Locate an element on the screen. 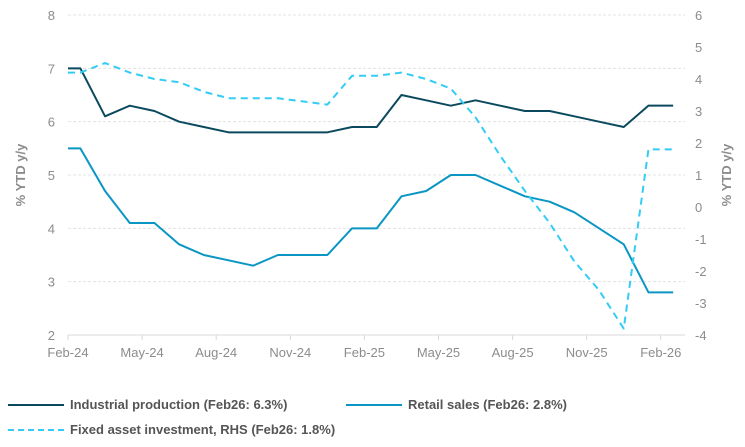  x-tick-label: May-25 is located at coordinates (438, 352).